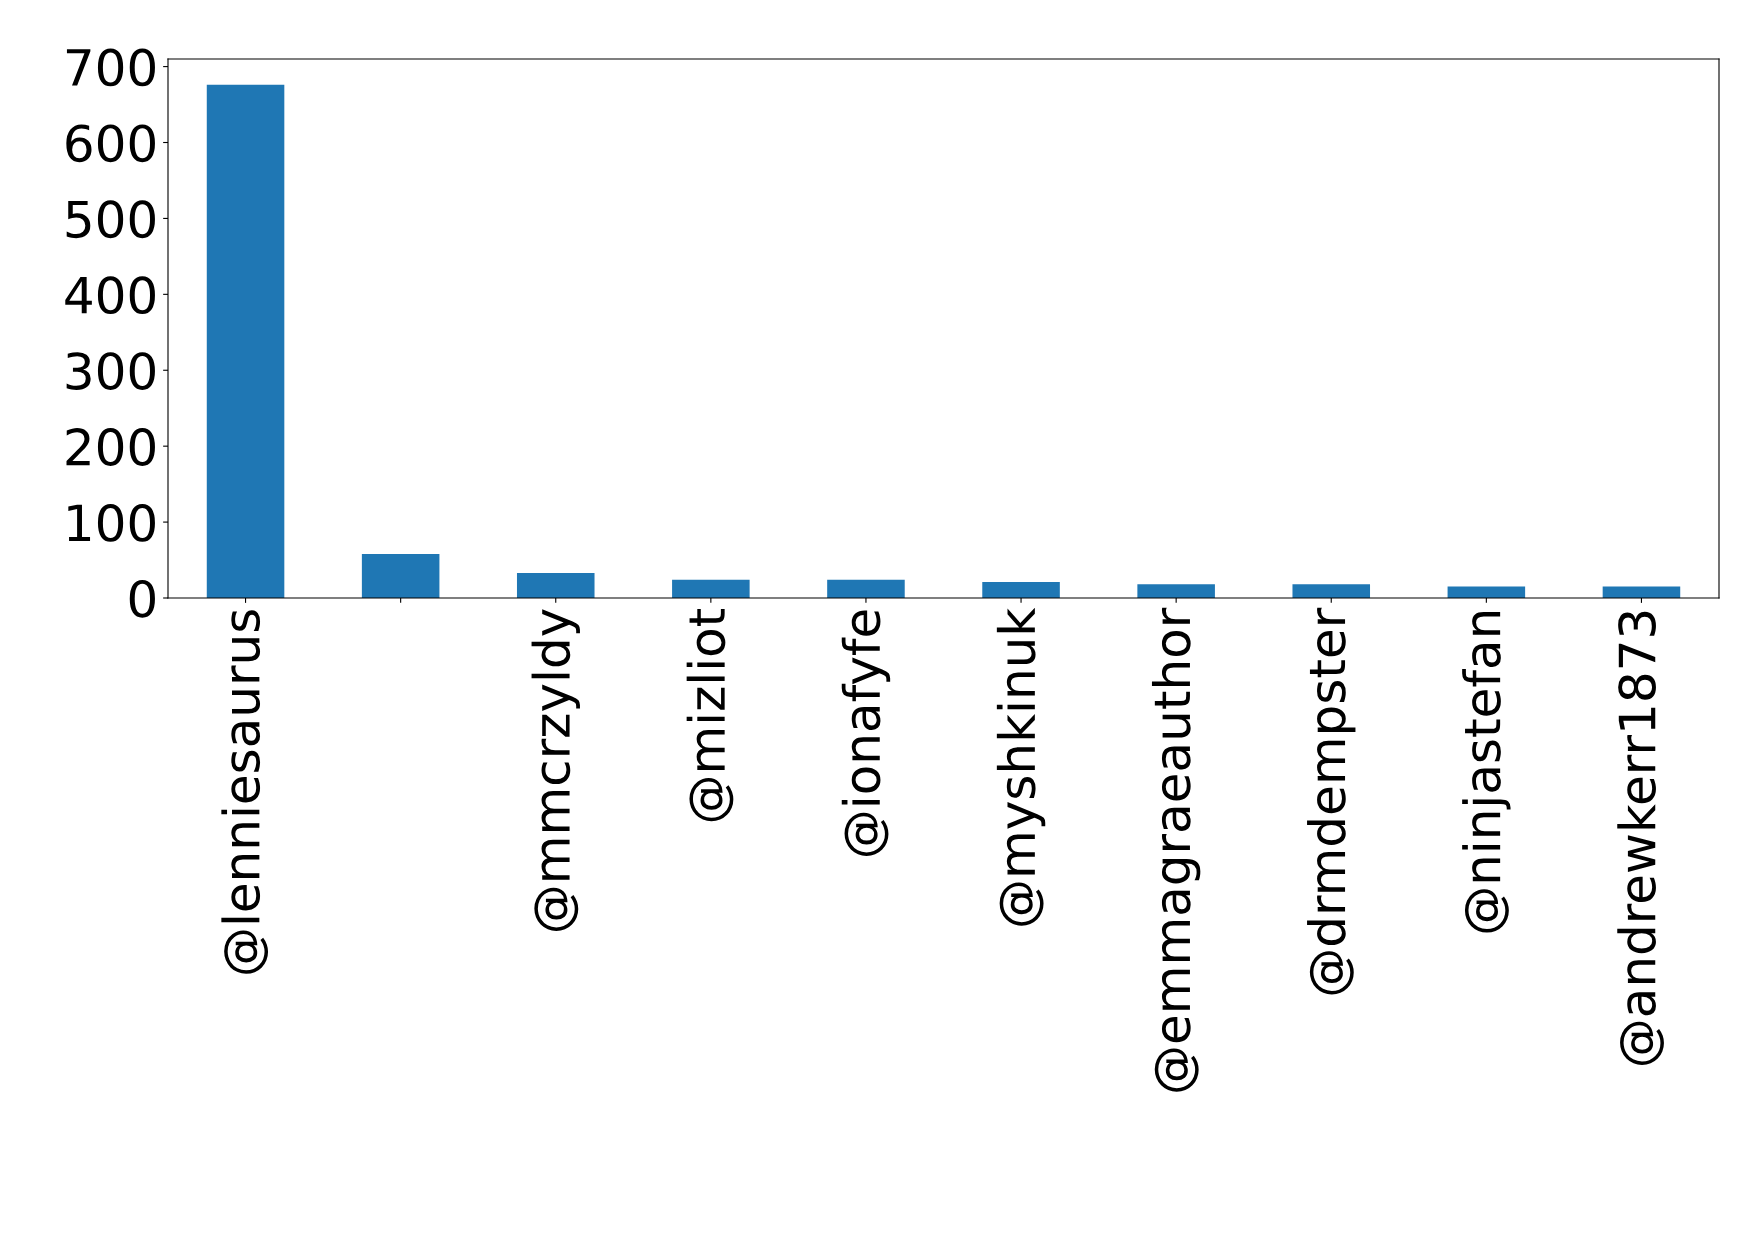  I want to click on y-tick-label: 200, so click(110, 447).